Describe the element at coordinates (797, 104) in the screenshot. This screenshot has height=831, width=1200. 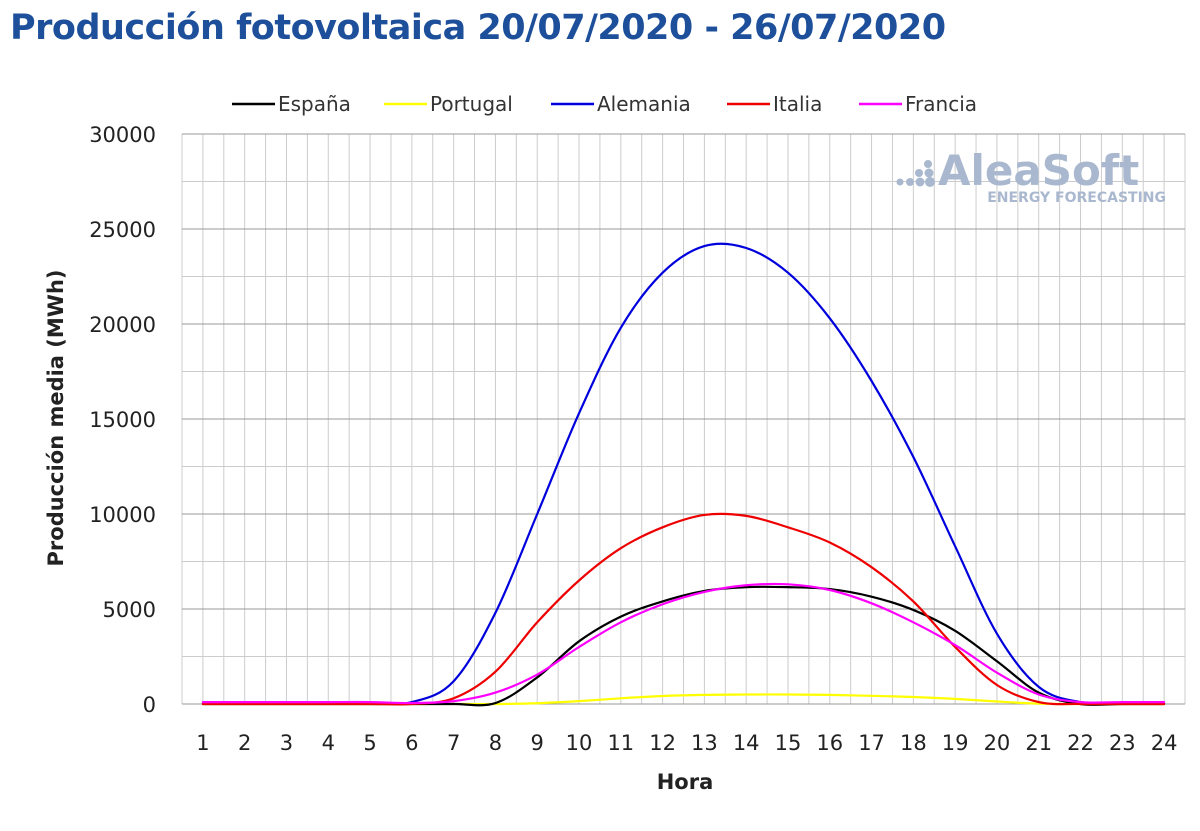
I see `legend-label-italia: Italia` at that location.